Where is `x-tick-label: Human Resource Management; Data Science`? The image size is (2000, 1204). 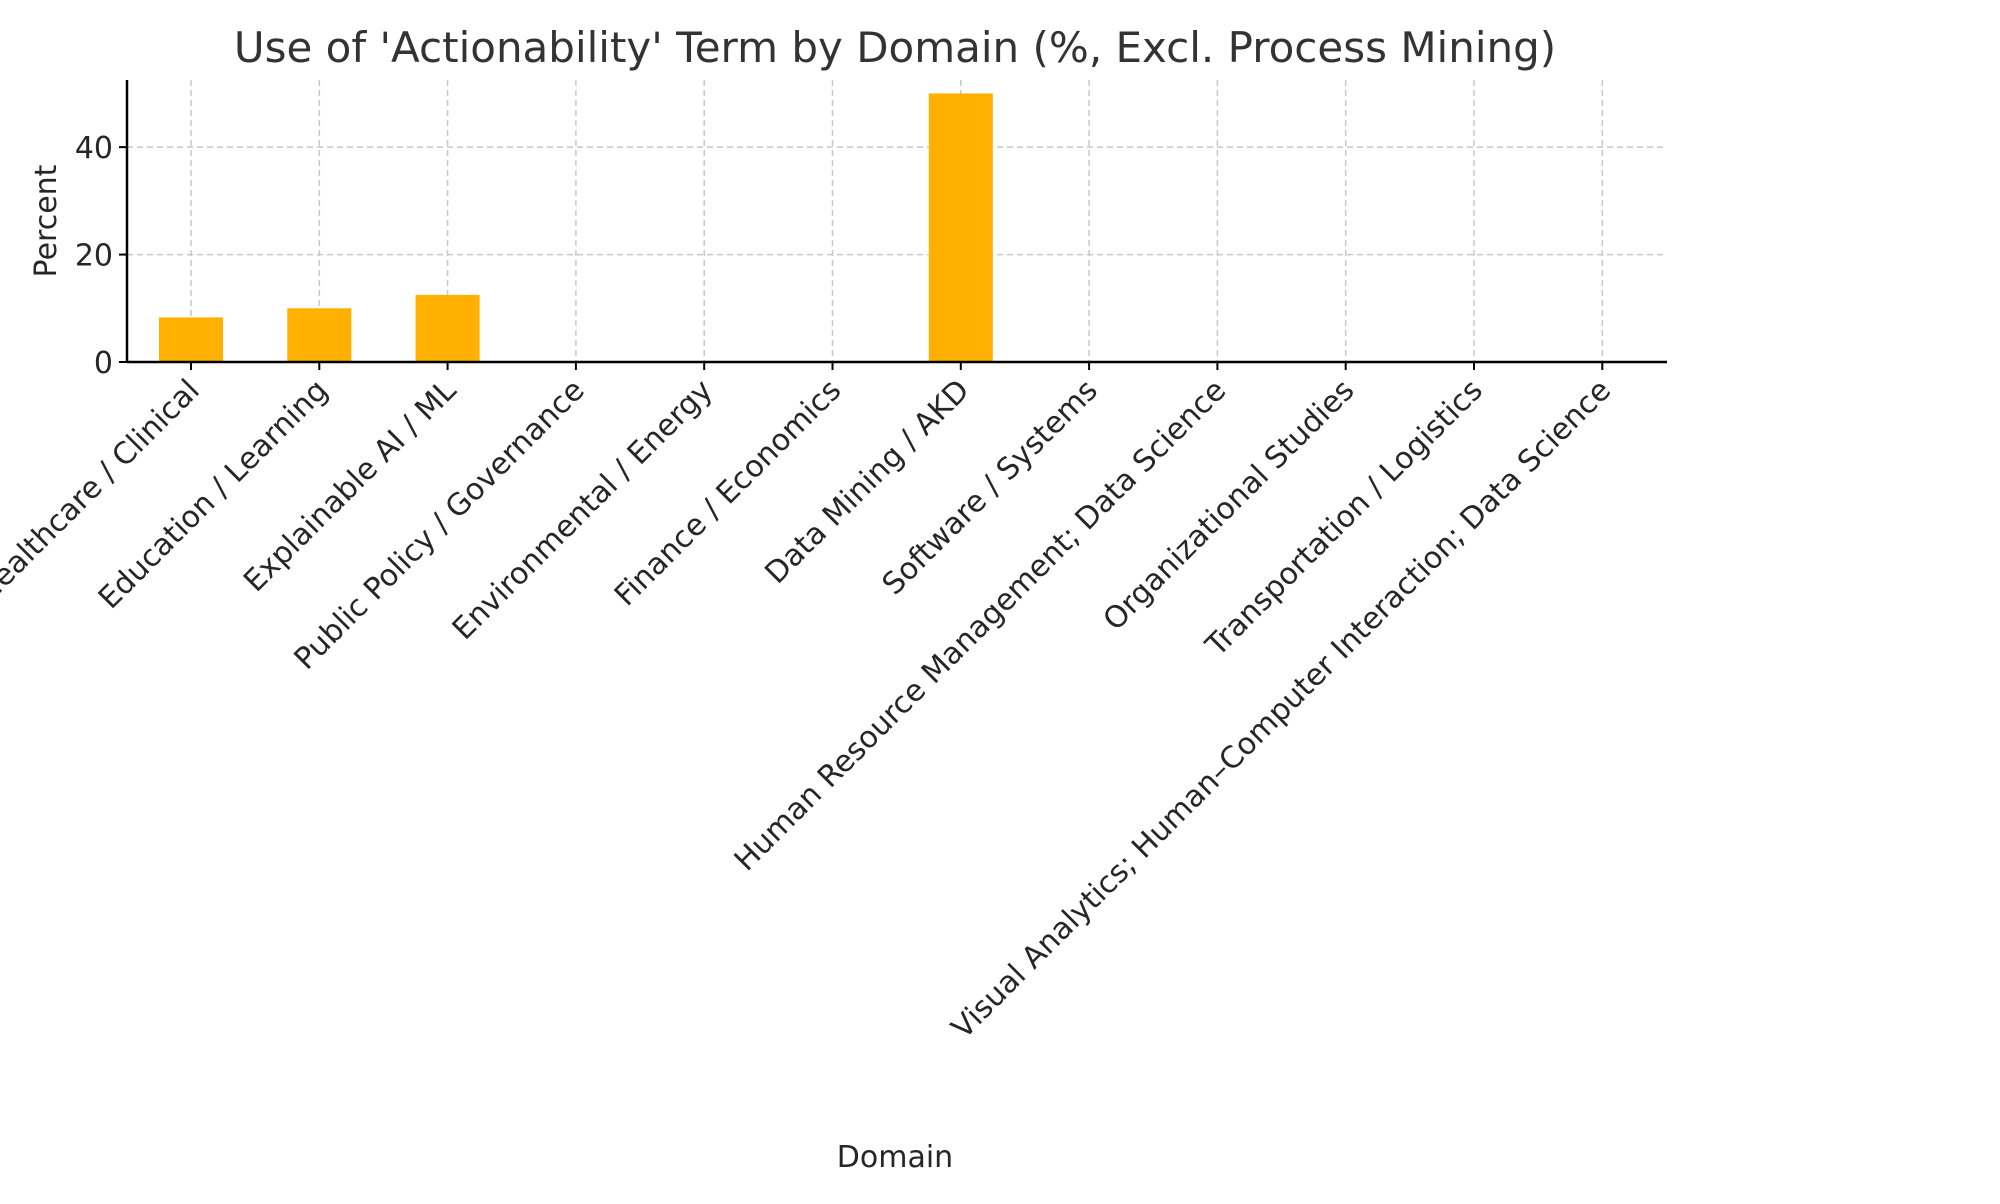 x-tick-label: Human Resource Management; Data Science is located at coordinates (980, 625).